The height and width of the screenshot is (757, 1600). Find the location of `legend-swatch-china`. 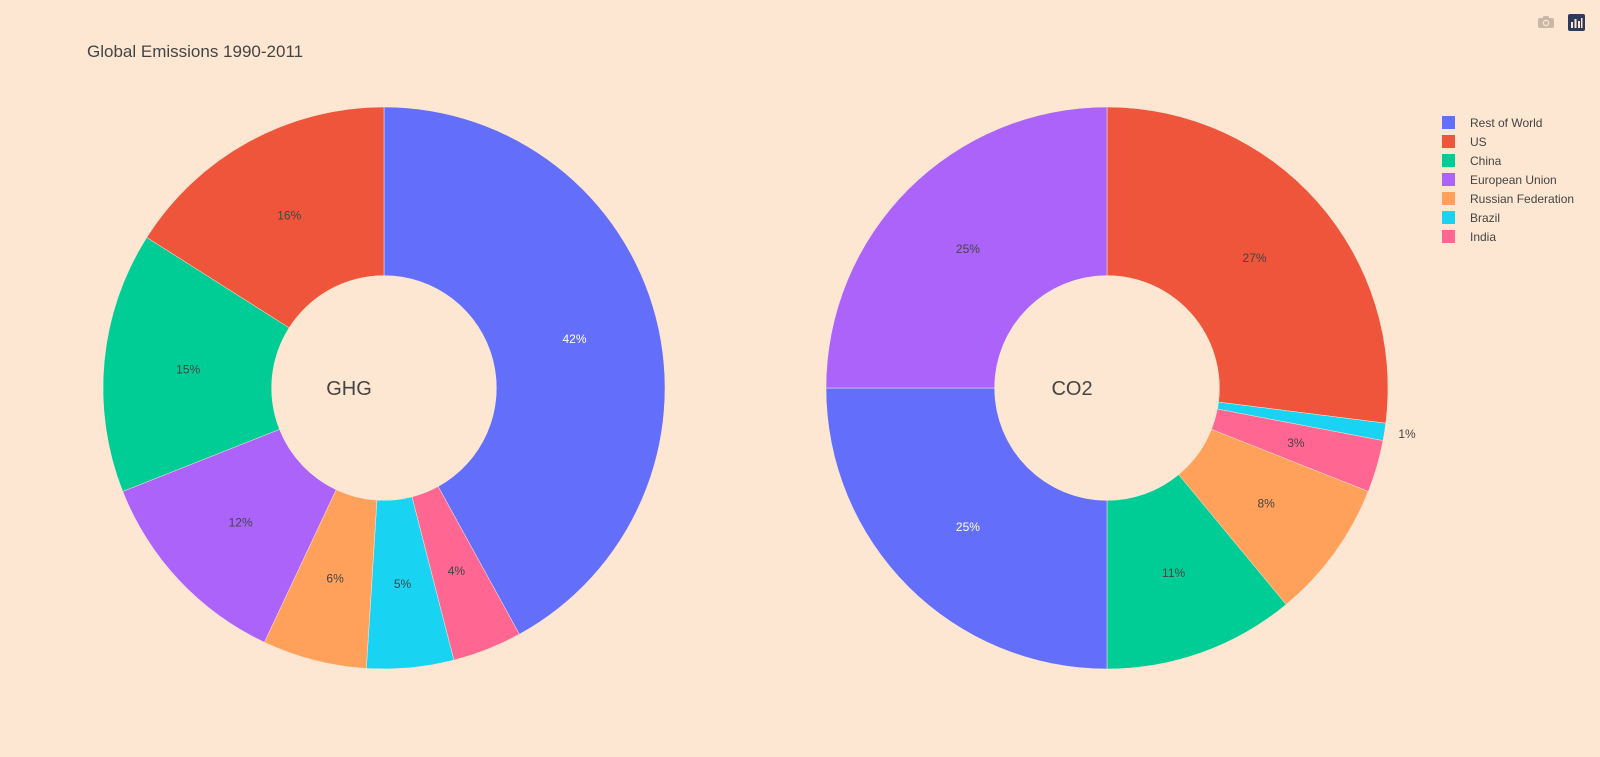

legend-swatch-china is located at coordinates (1448, 160).